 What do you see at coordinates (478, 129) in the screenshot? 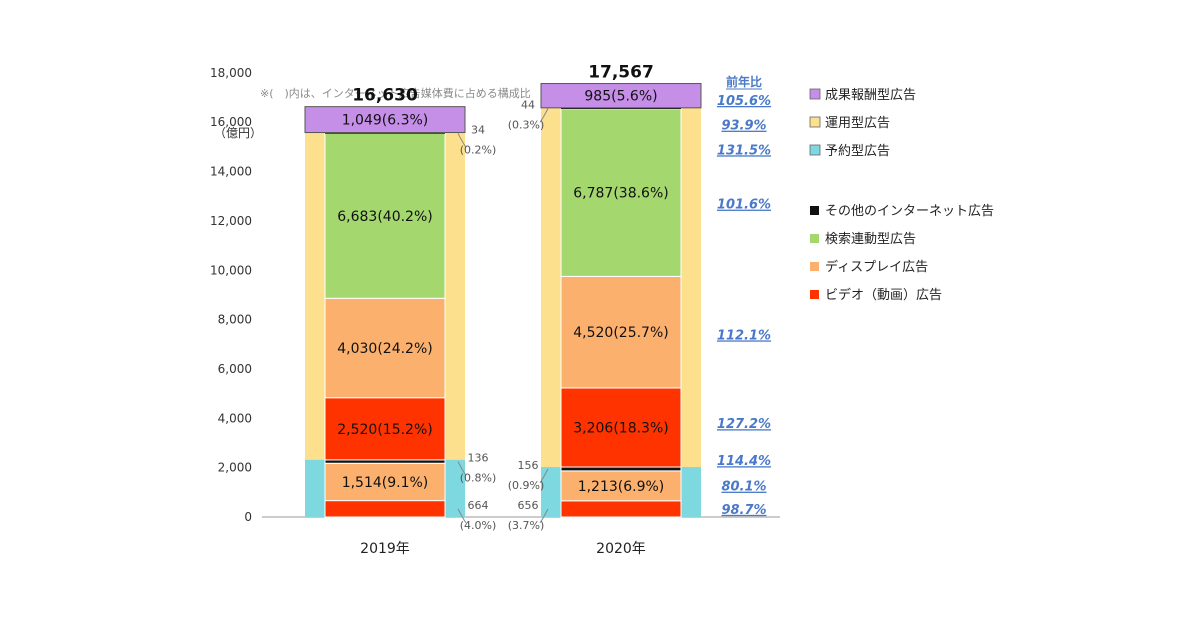
I see `callout-value: 34` at bounding box center [478, 129].